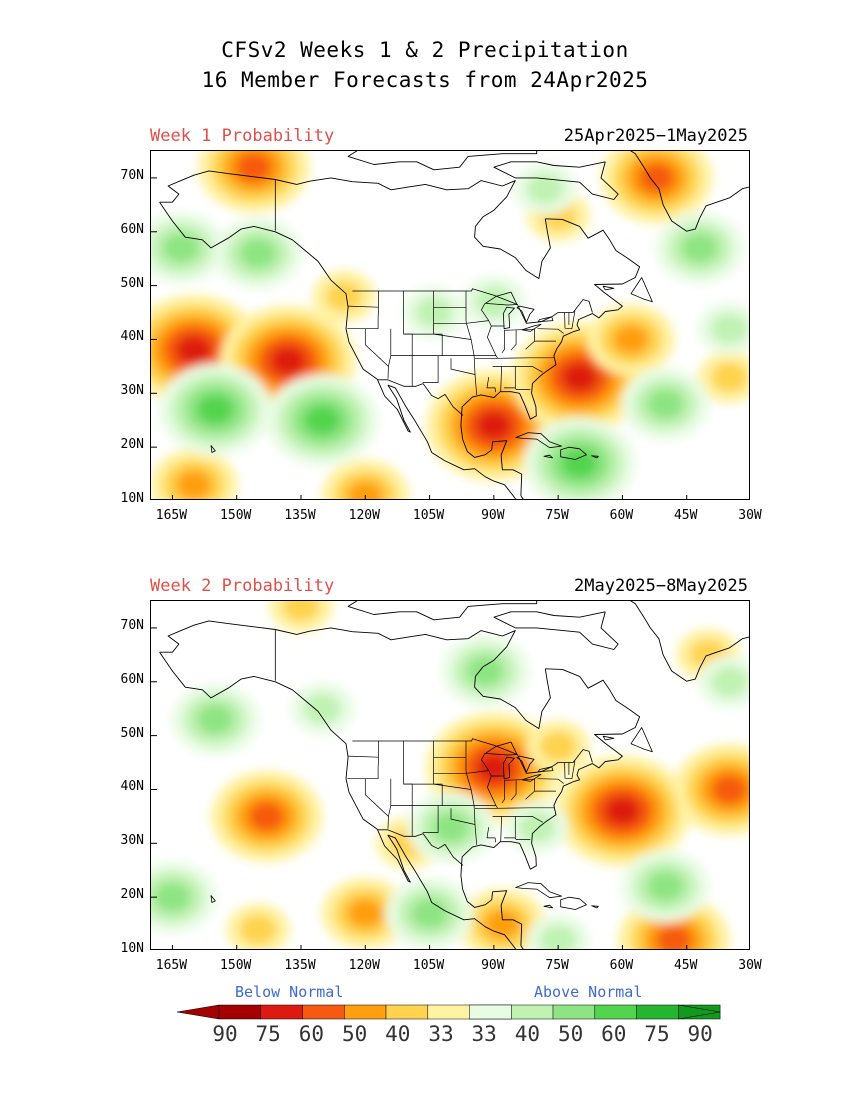 The image size is (850, 1100). What do you see at coordinates (171, 515) in the screenshot?
I see `lon-tick-label: 165W` at bounding box center [171, 515].